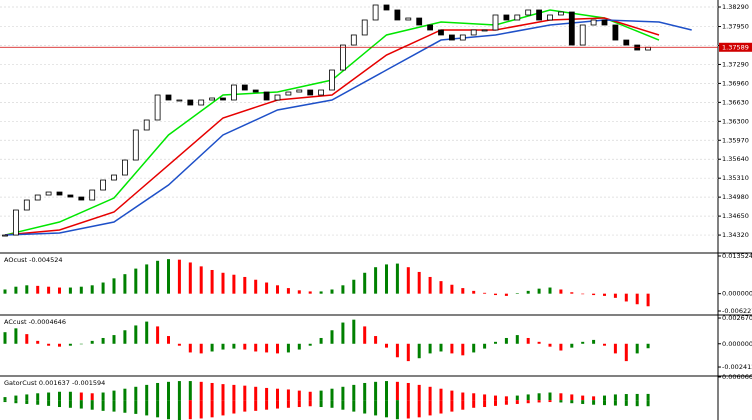 This screenshot has height=420, width=752. Describe the element at coordinates (735, 140) in the screenshot. I see `y-tick-label: 1.35970` at that location.